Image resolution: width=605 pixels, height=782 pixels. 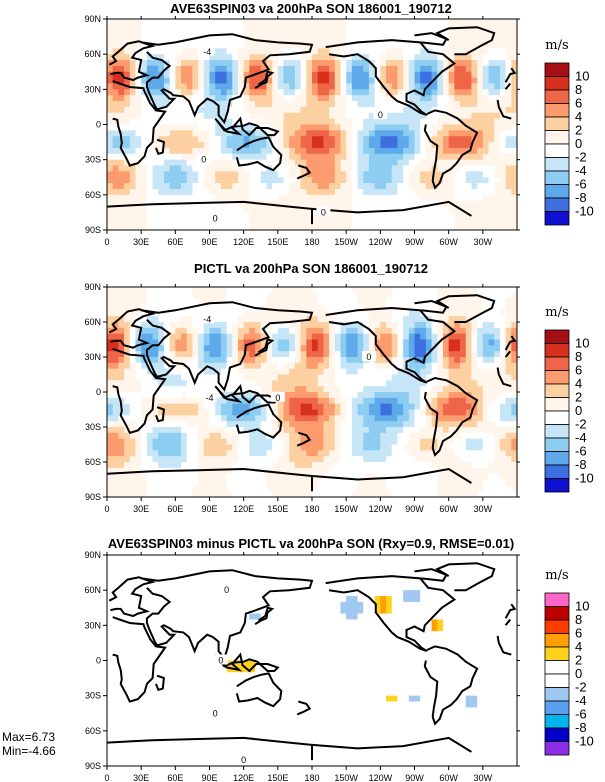 I want to click on contour-label-bg, so click(x=207, y=50).